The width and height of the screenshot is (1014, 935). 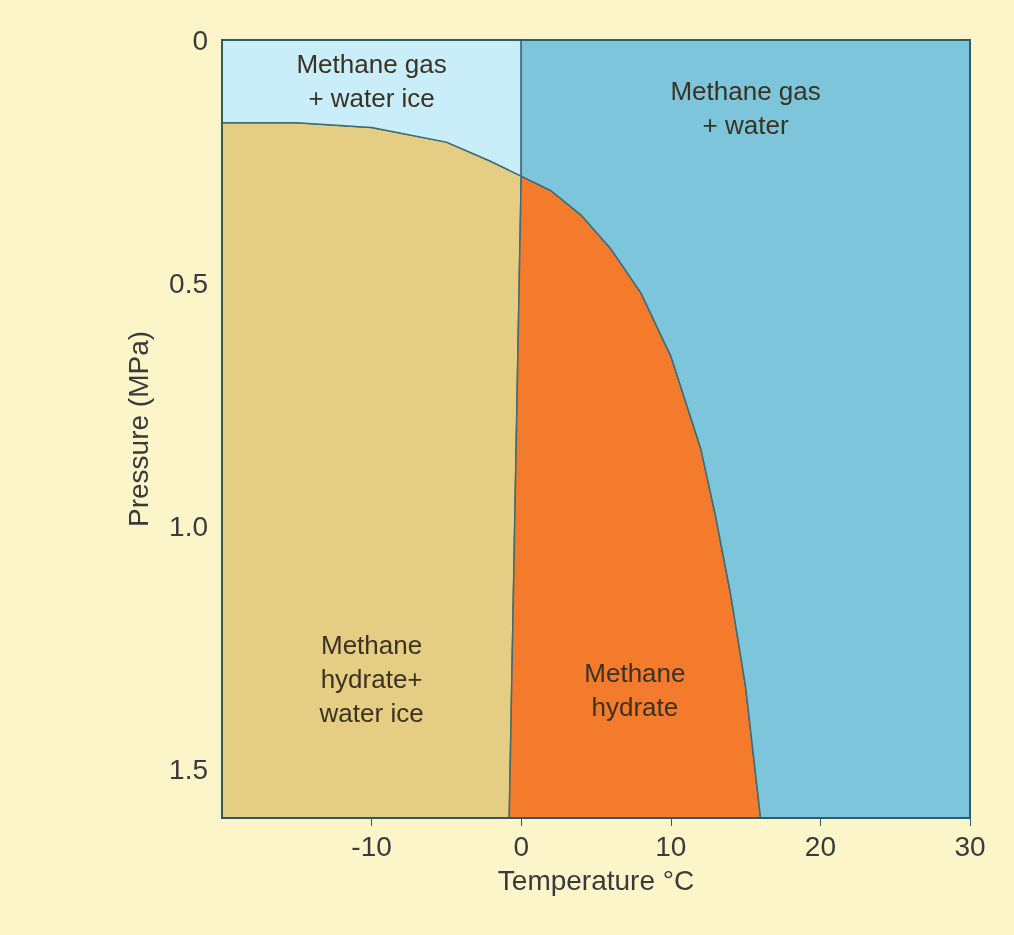 I want to click on series-label: Methane gas + water ice, so click(x=371, y=81).